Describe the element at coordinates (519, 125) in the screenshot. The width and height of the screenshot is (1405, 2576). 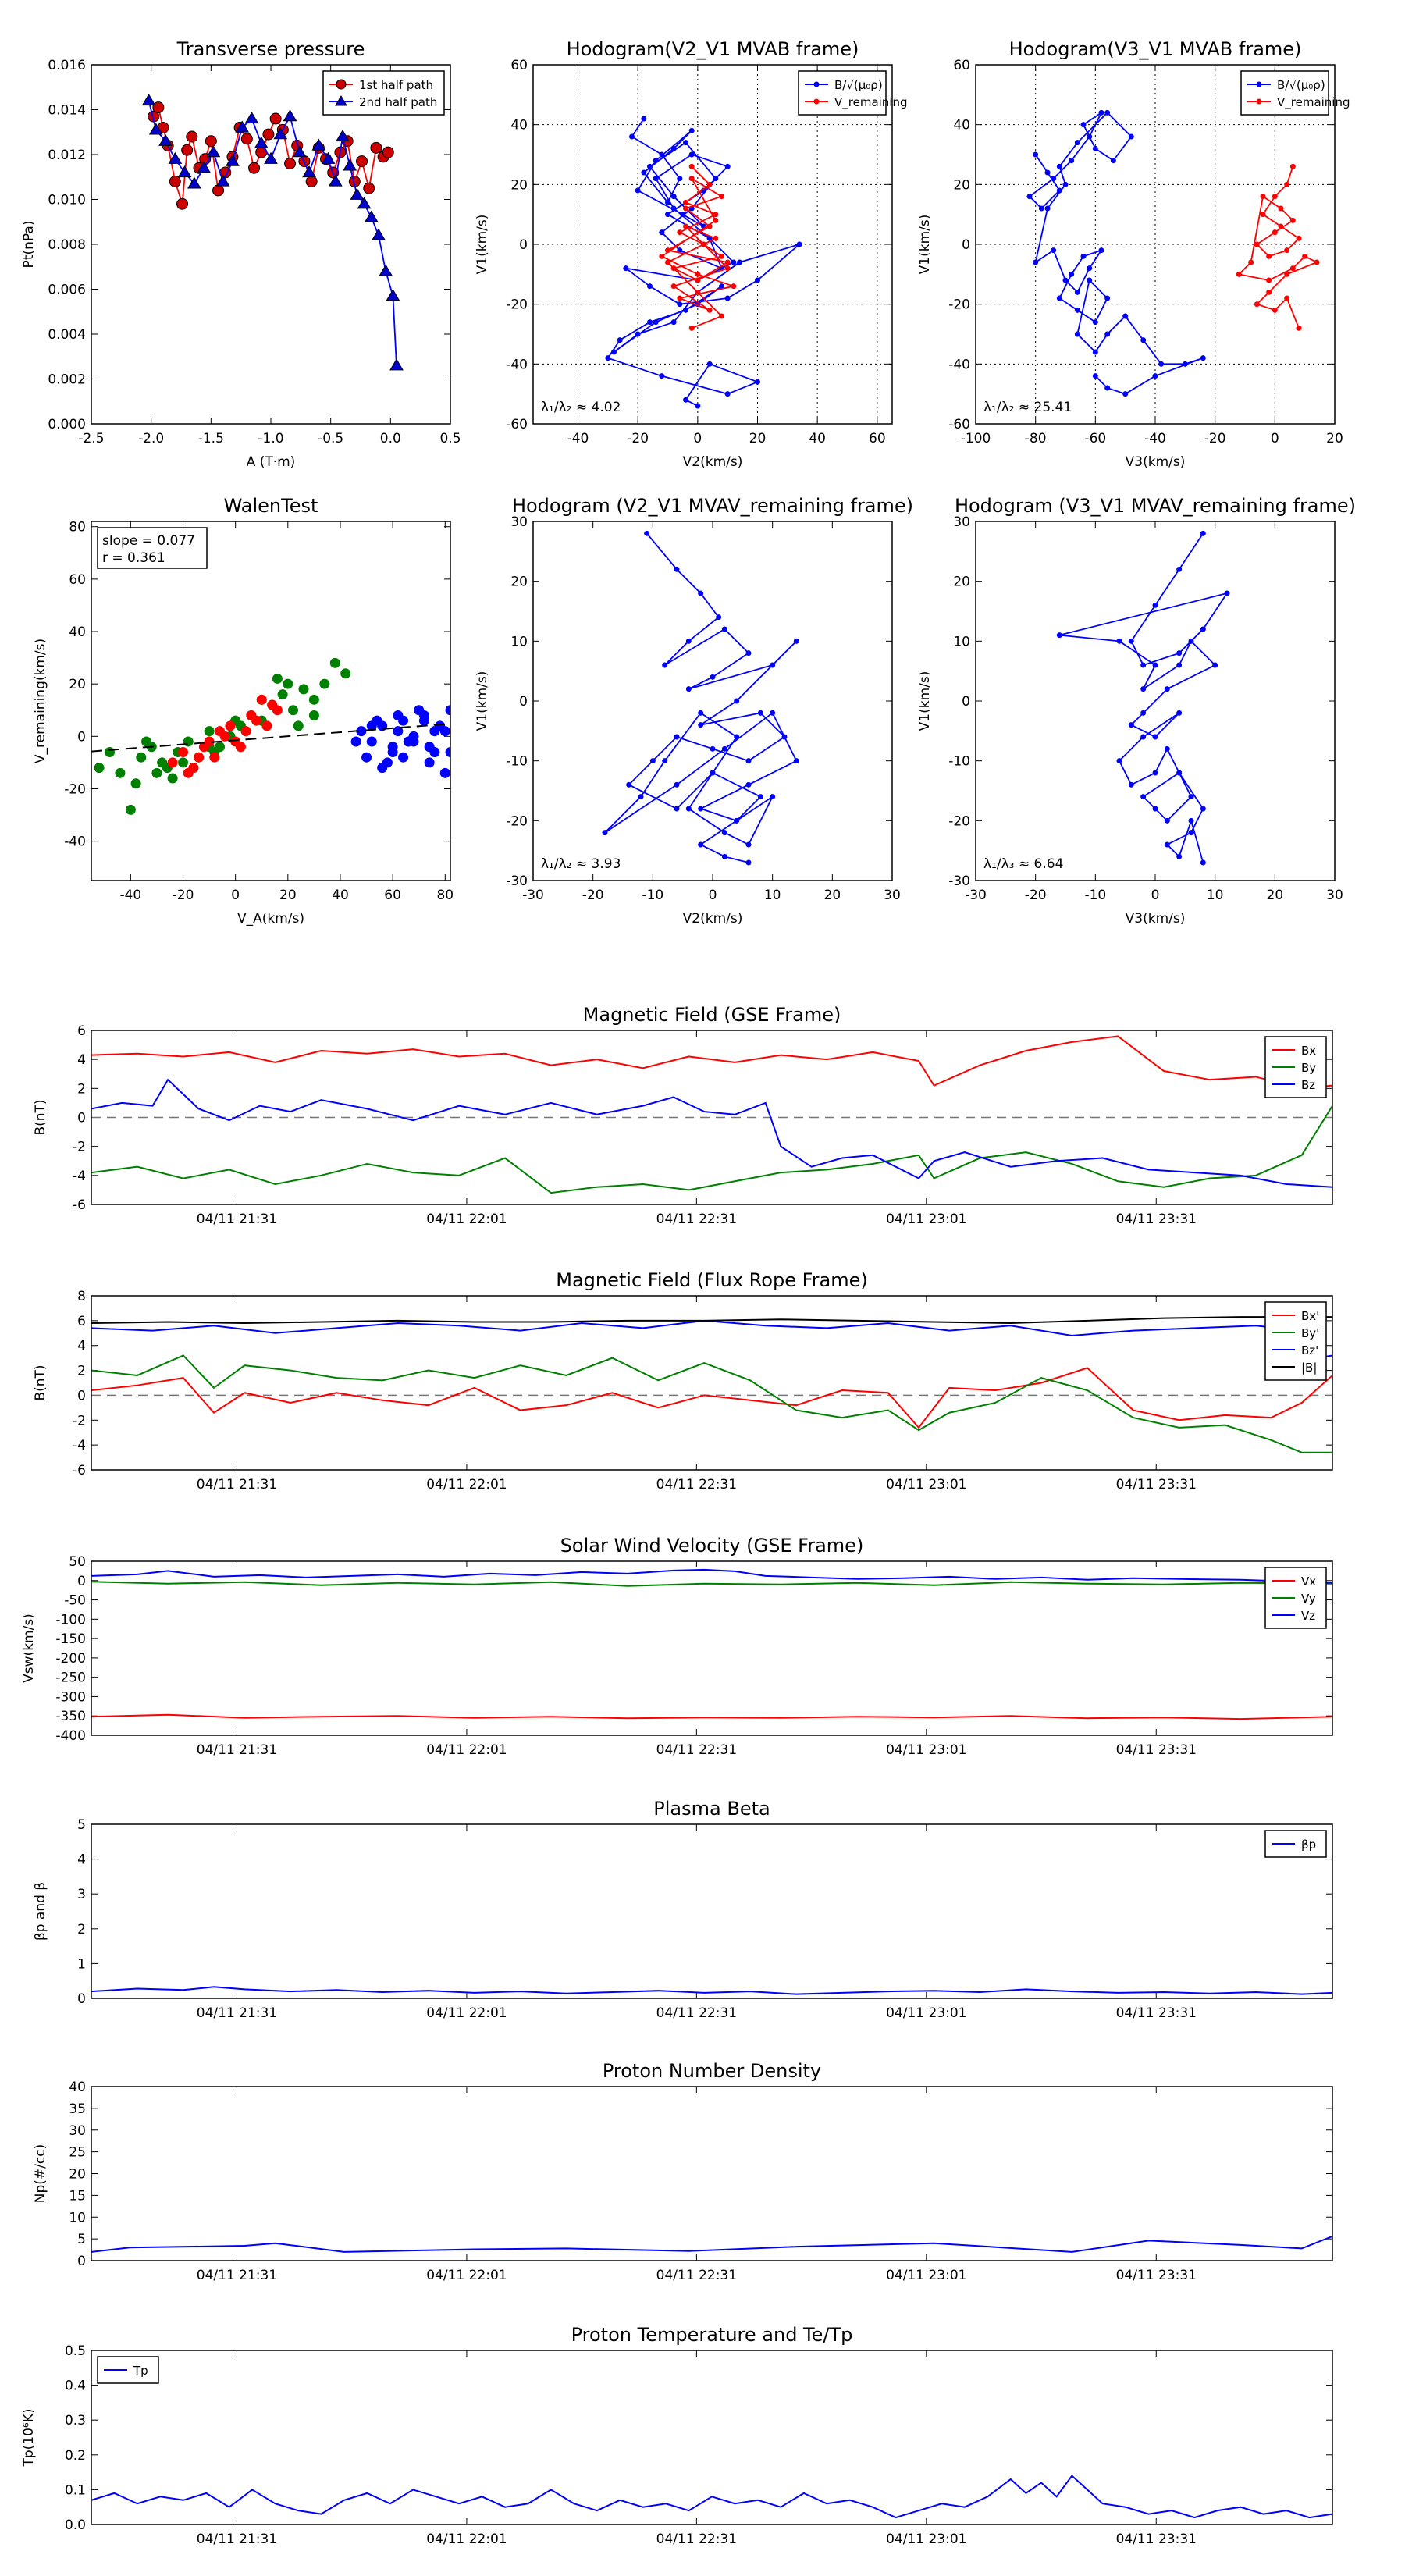
I see `hodo1-ytick-label: 40` at that location.